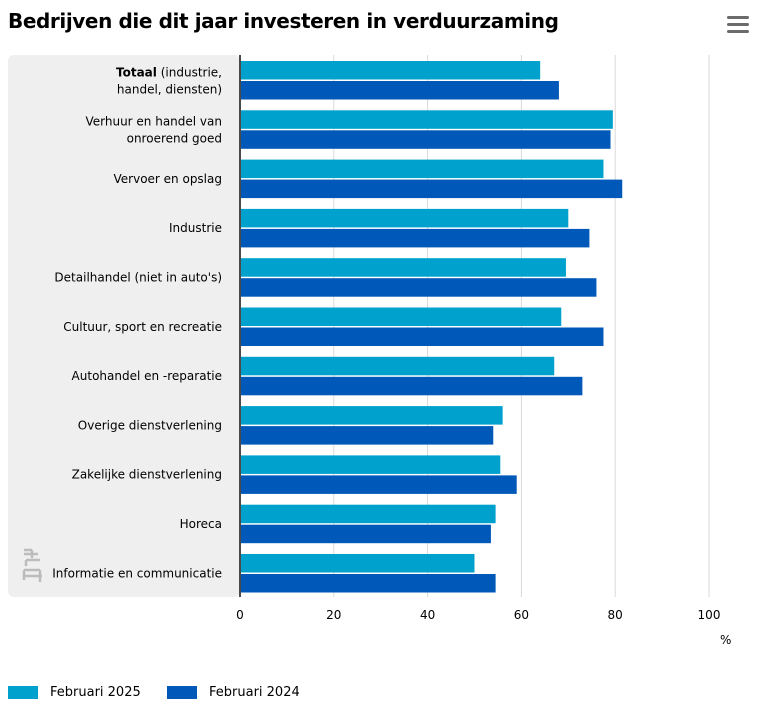 This screenshot has width=774, height=712. What do you see at coordinates (195, 228) in the screenshot?
I see `category-label: Industrie` at bounding box center [195, 228].